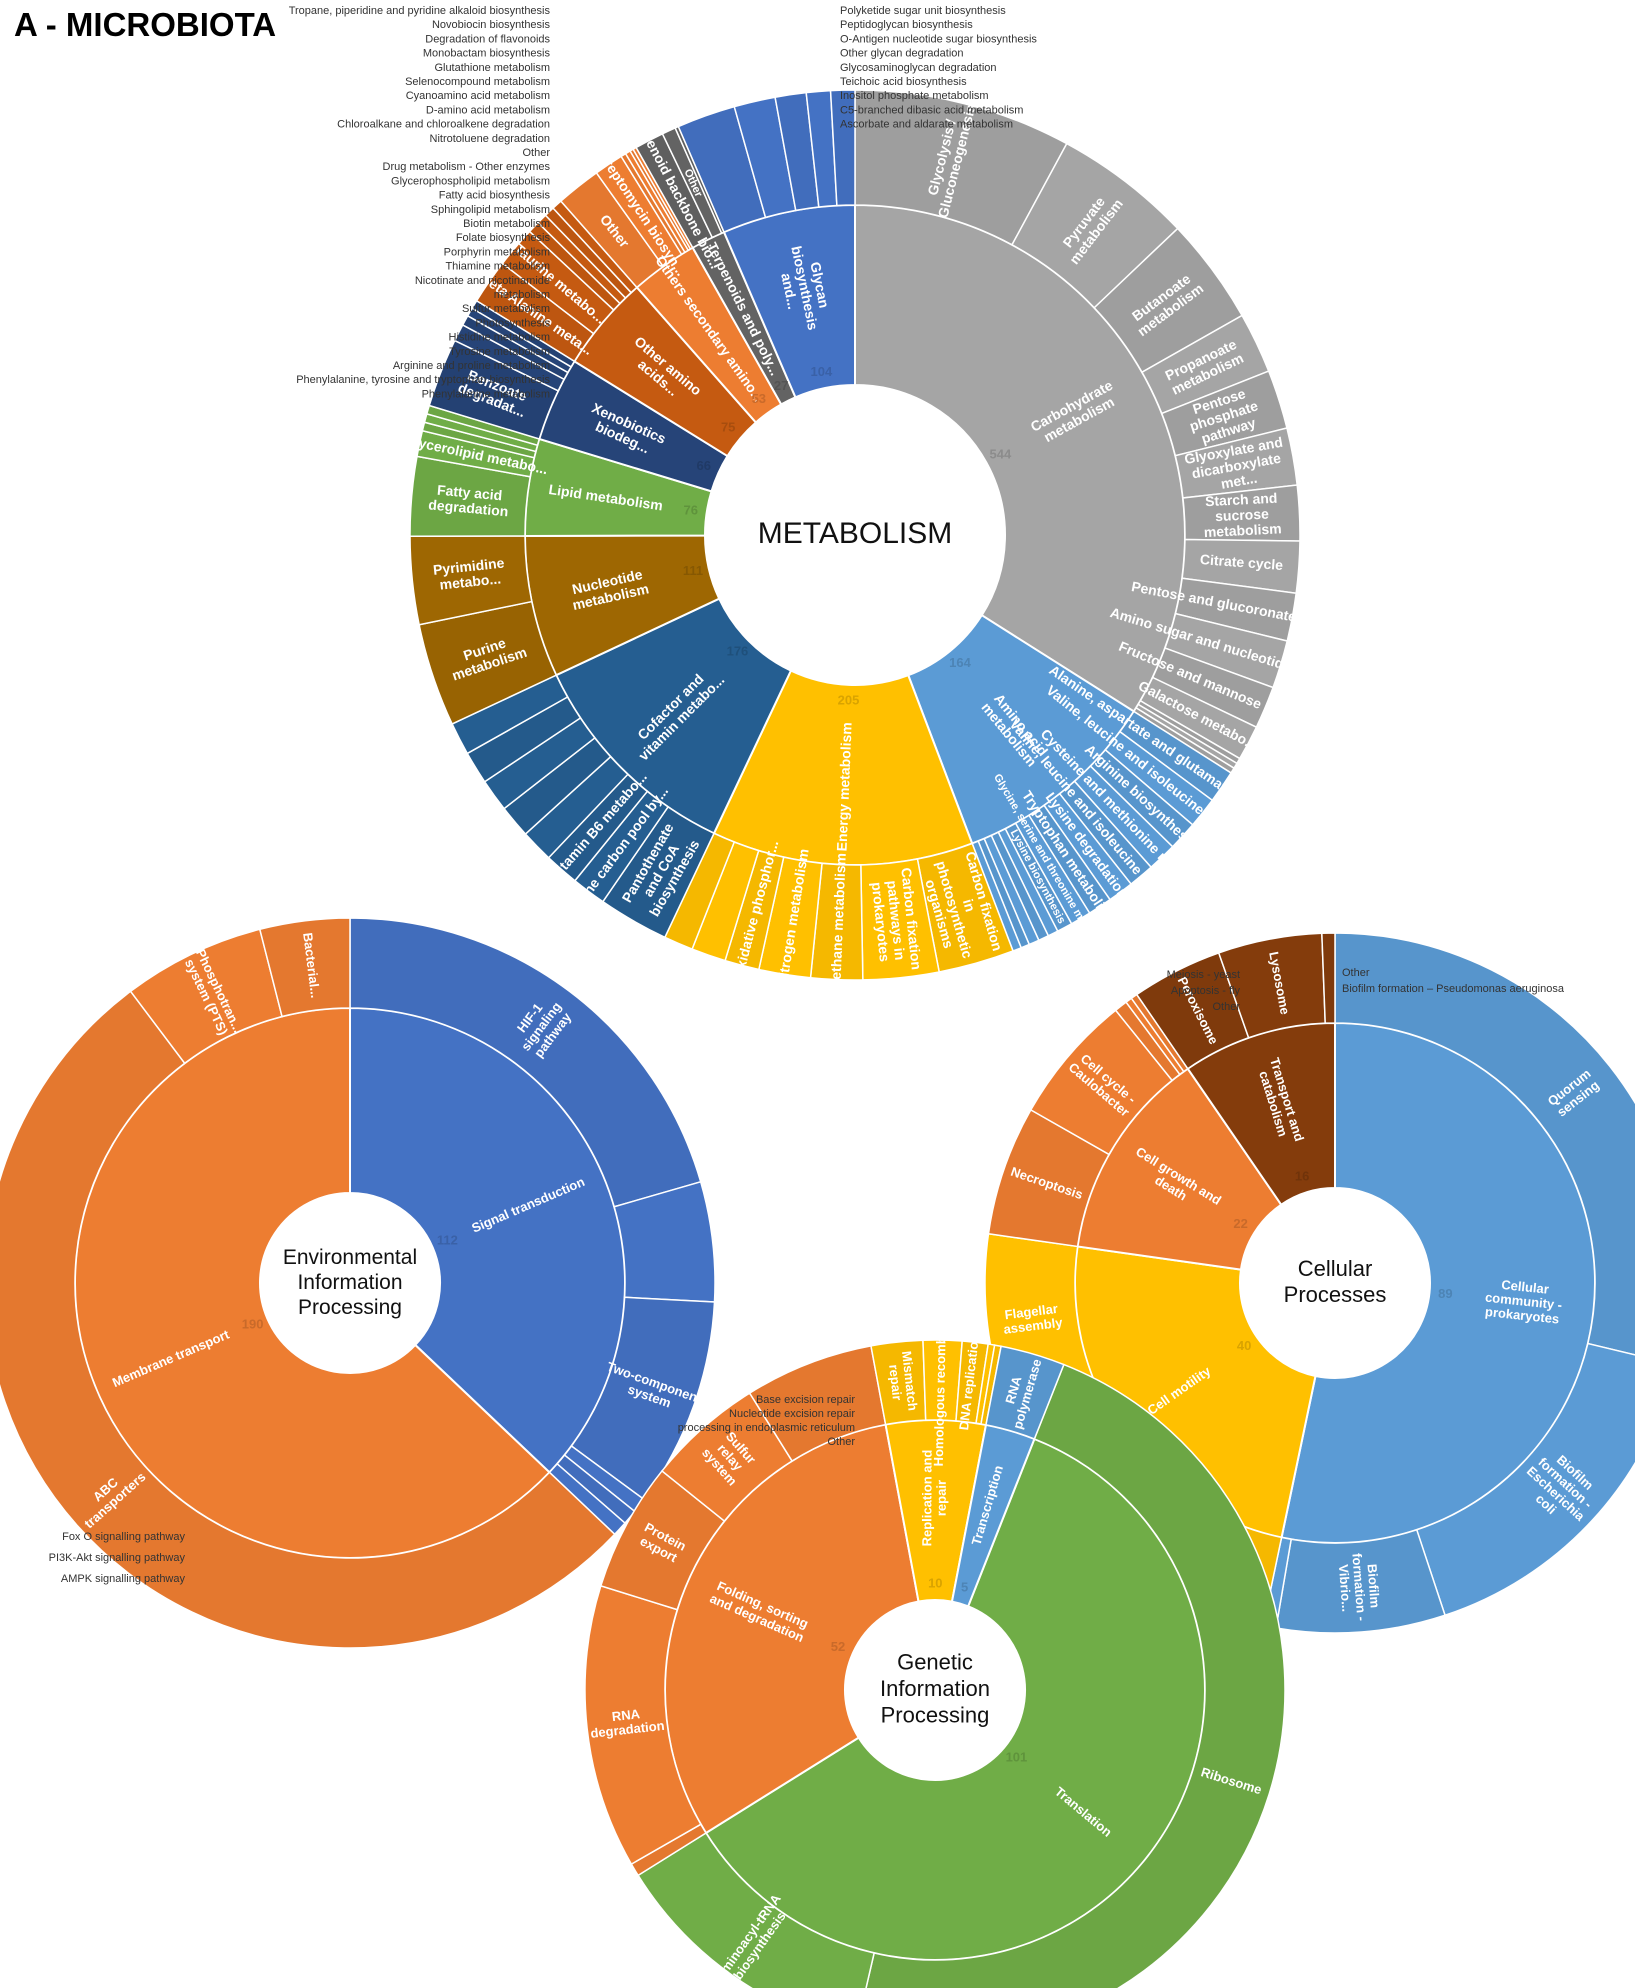  I want to click on inner-value-replication-and-repair: 10, so click(935, 1582).